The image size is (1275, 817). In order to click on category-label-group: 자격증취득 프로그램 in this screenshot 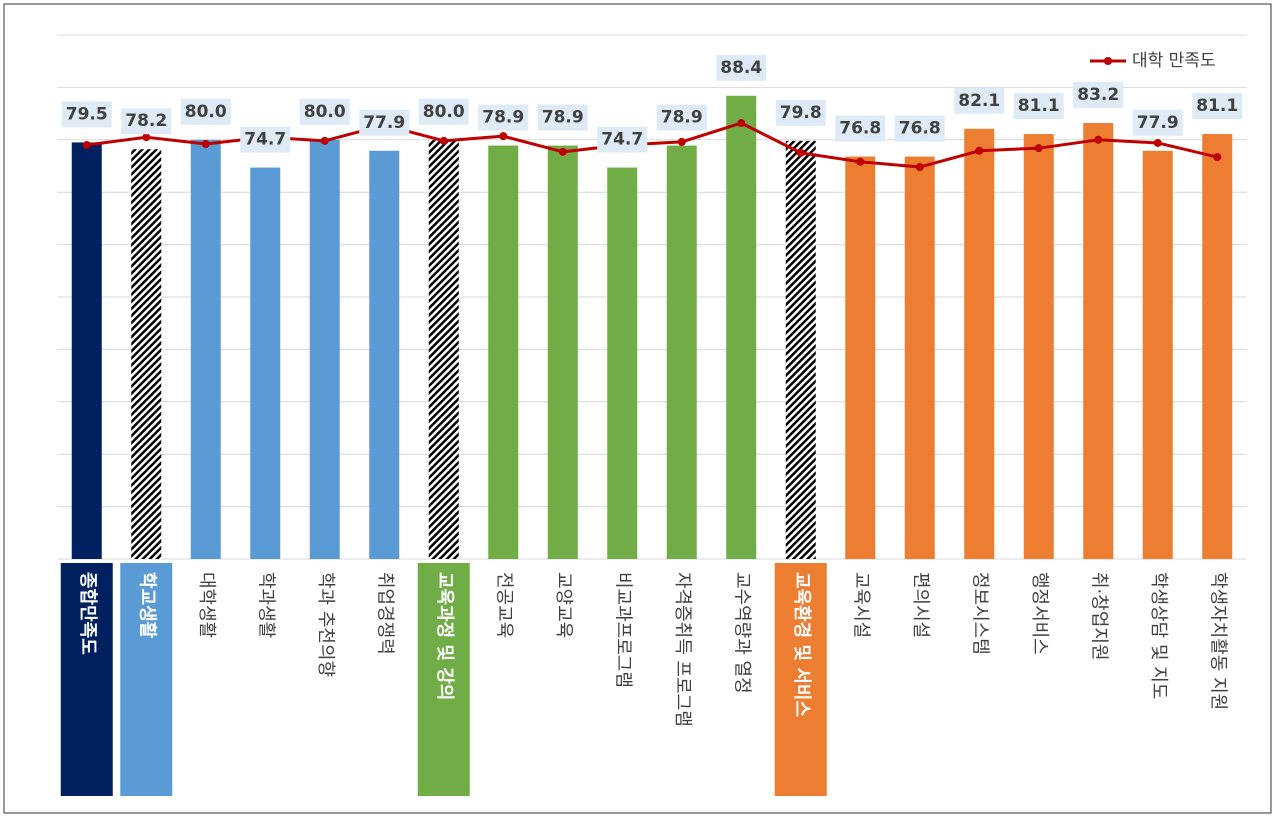, I will do `click(682, 649)`.